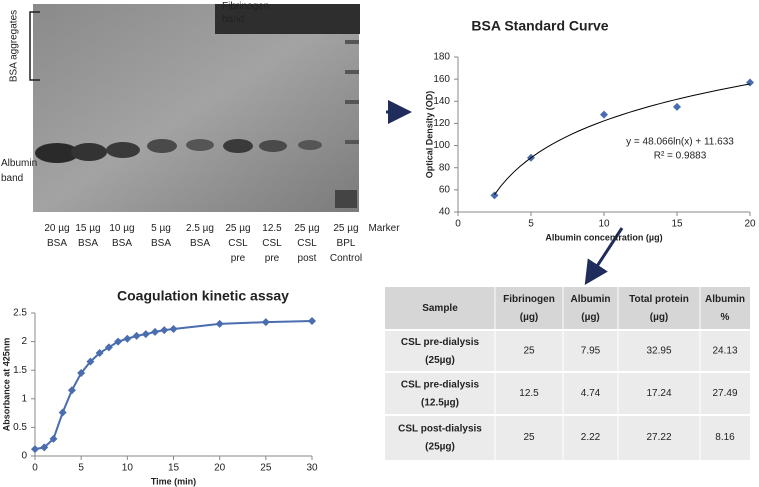  I want to click on header-cell-line: %, so click(725, 317).